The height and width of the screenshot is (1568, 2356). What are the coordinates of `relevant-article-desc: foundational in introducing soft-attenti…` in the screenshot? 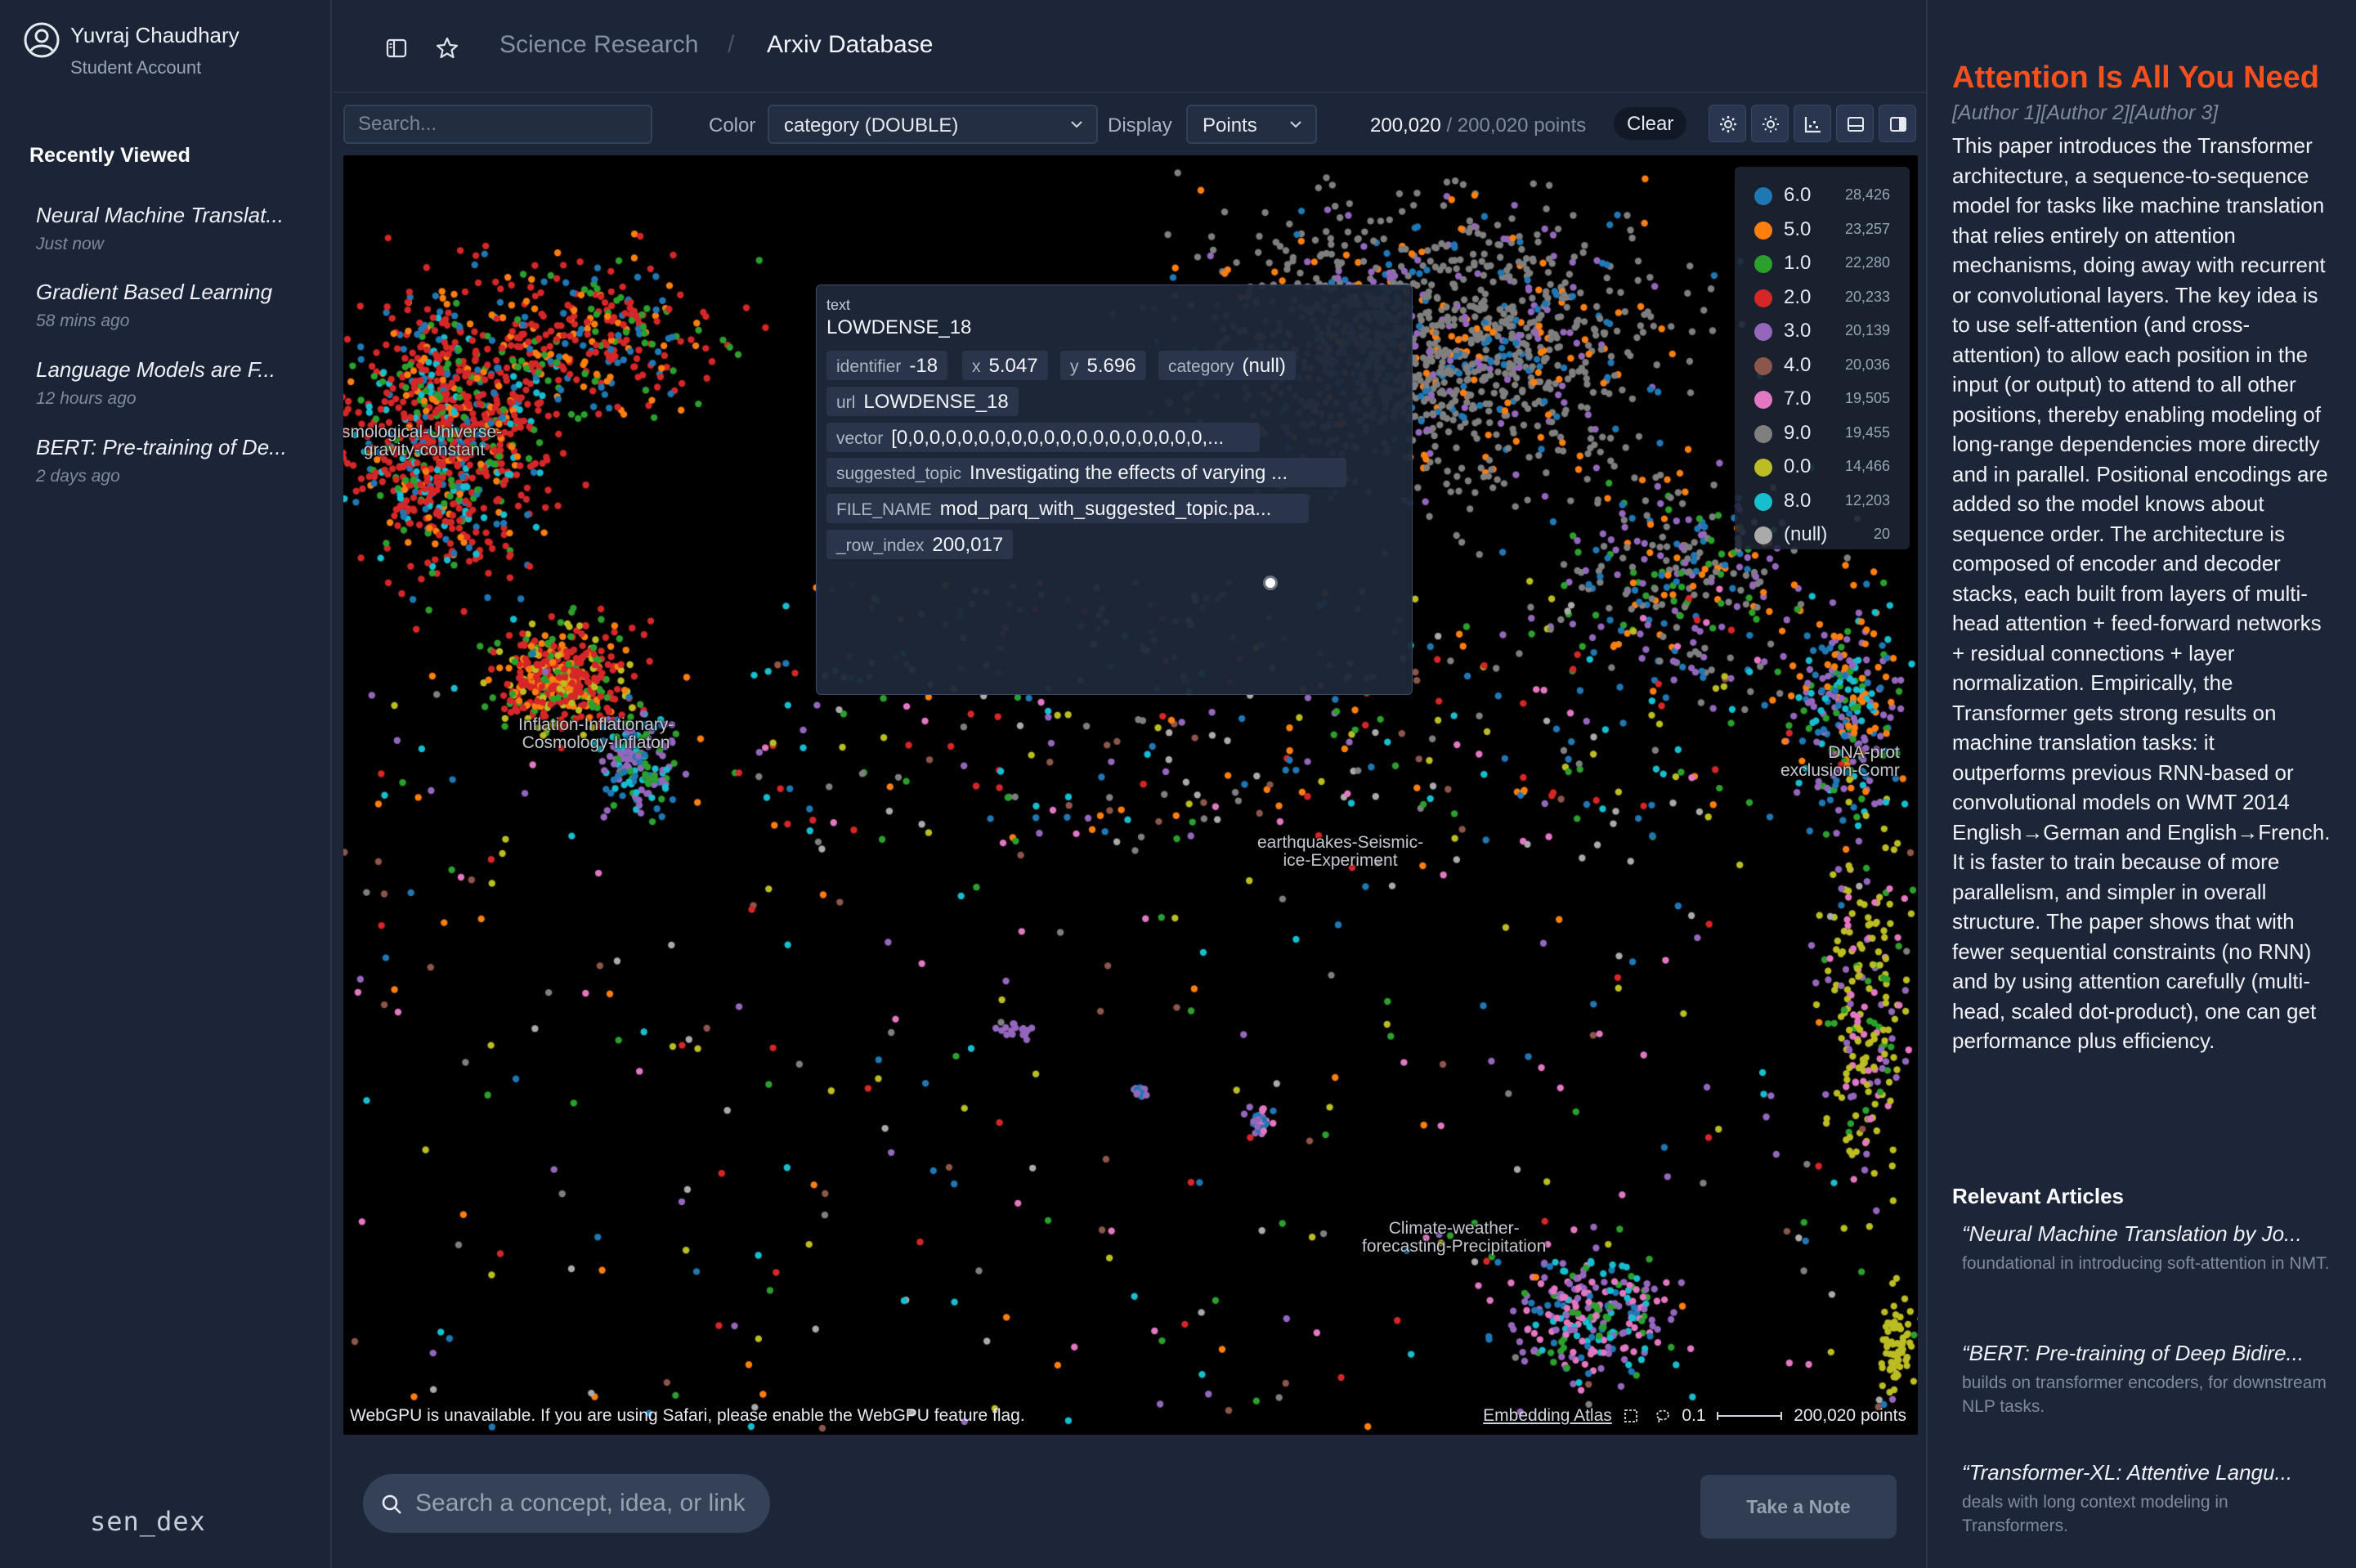 It's located at (2146, 1264).